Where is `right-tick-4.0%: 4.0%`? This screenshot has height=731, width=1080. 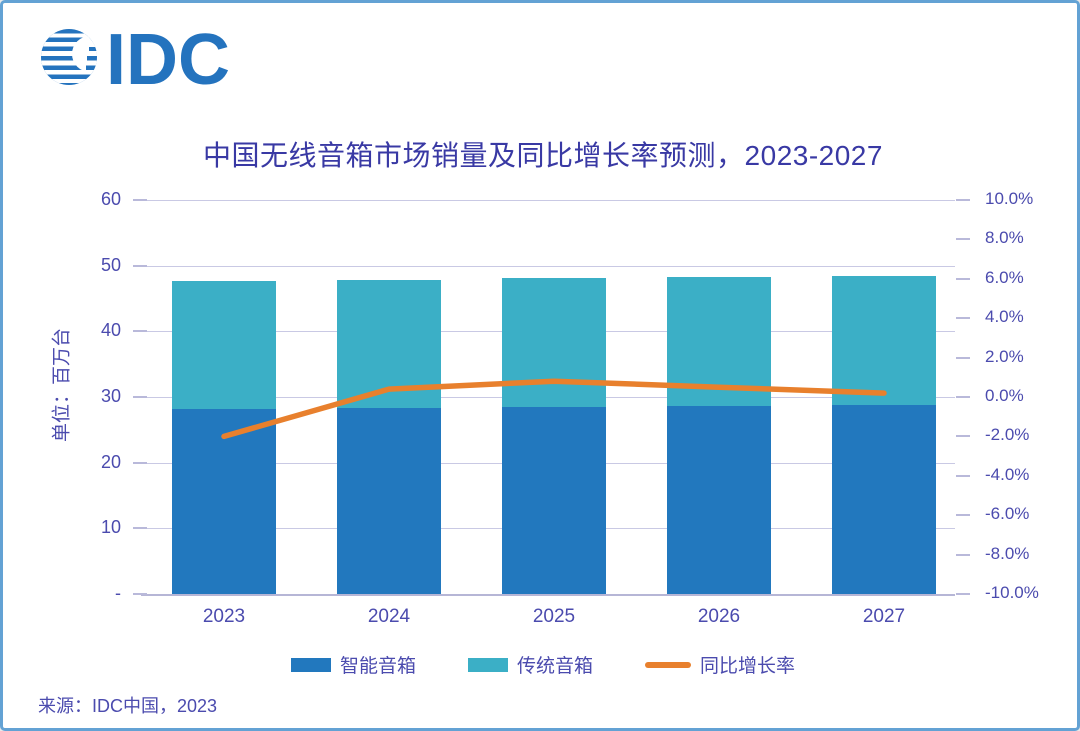
right-tick-4.0%: 4.0% is located at coordinates (1004, 317).